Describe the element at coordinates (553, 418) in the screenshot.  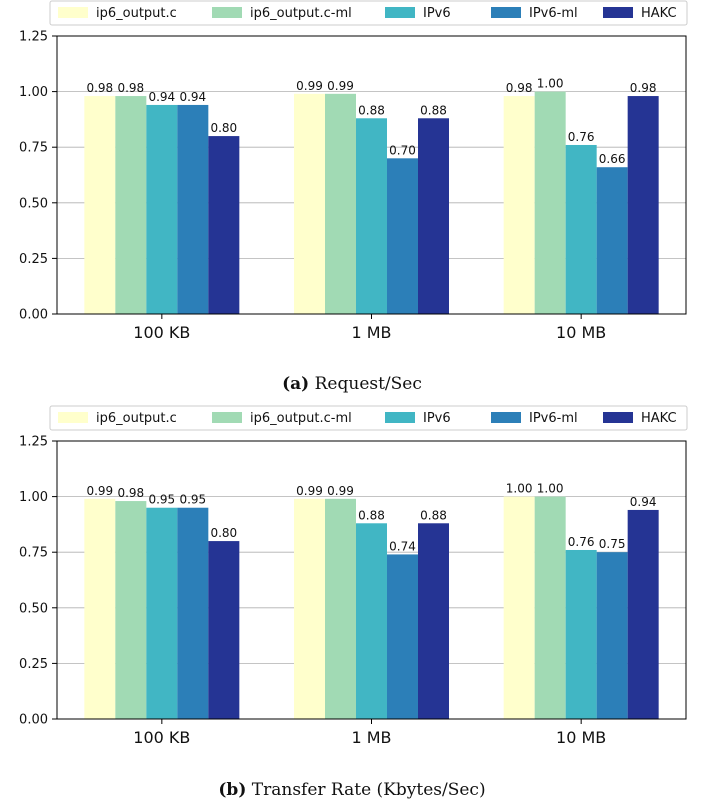
I see `legend-label: IPv6-ml` at that location.